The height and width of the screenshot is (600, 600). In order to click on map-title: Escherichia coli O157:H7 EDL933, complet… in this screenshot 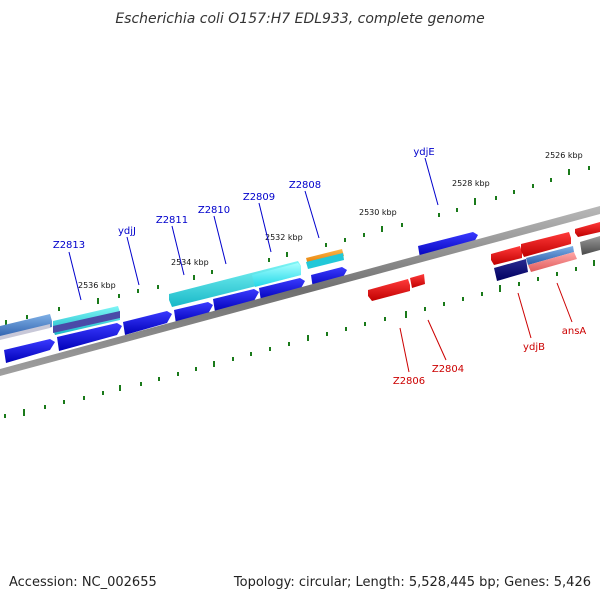, I will do `click(299, 19)`.